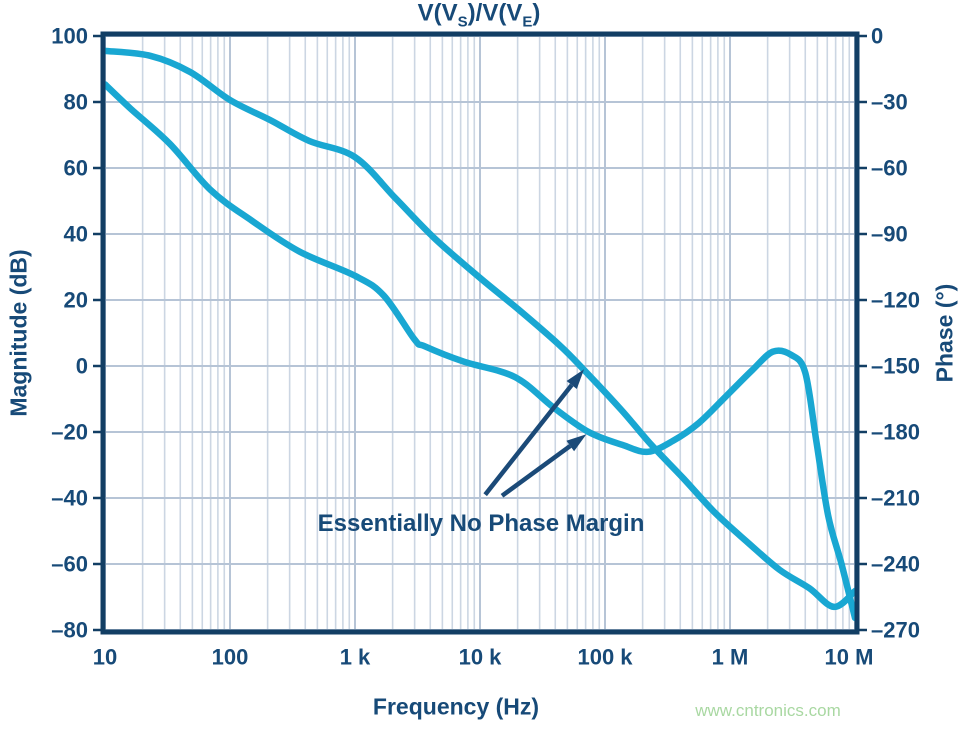  Describe the element at coordinates (18, 333) in the screenshot. I see `magnitude-axis-label: Magnitude (dB)` at that location.